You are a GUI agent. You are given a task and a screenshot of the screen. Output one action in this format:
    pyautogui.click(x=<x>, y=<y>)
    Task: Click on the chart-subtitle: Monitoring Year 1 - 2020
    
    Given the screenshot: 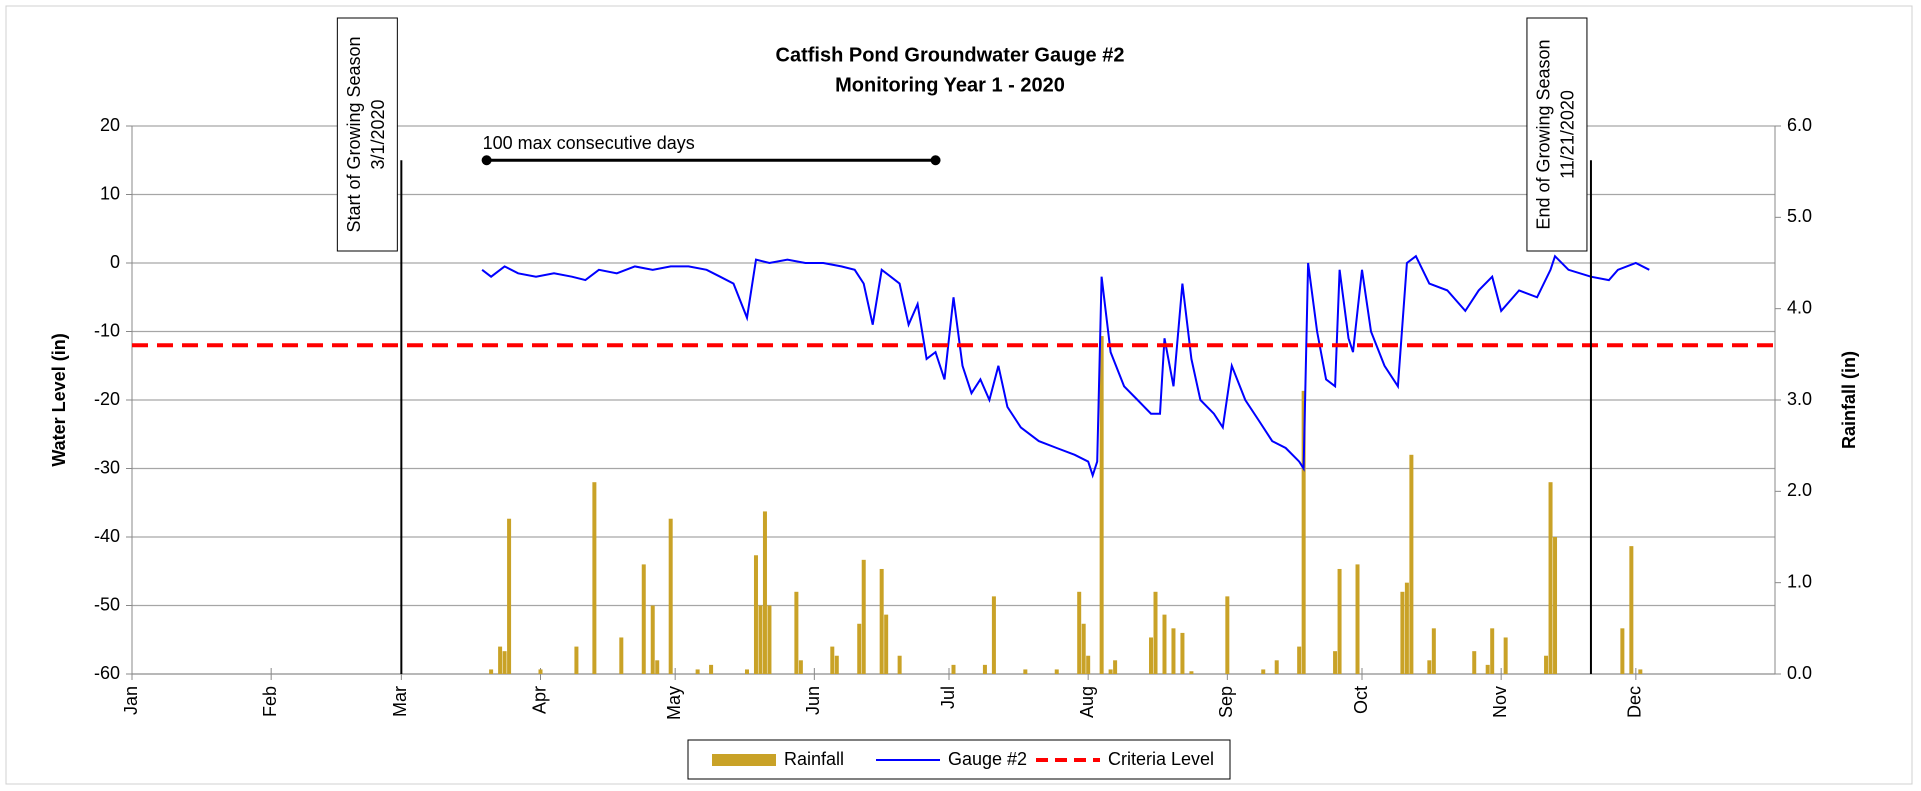 What is the action you would take?
    pyautogui.click(x=950, y=85)
    